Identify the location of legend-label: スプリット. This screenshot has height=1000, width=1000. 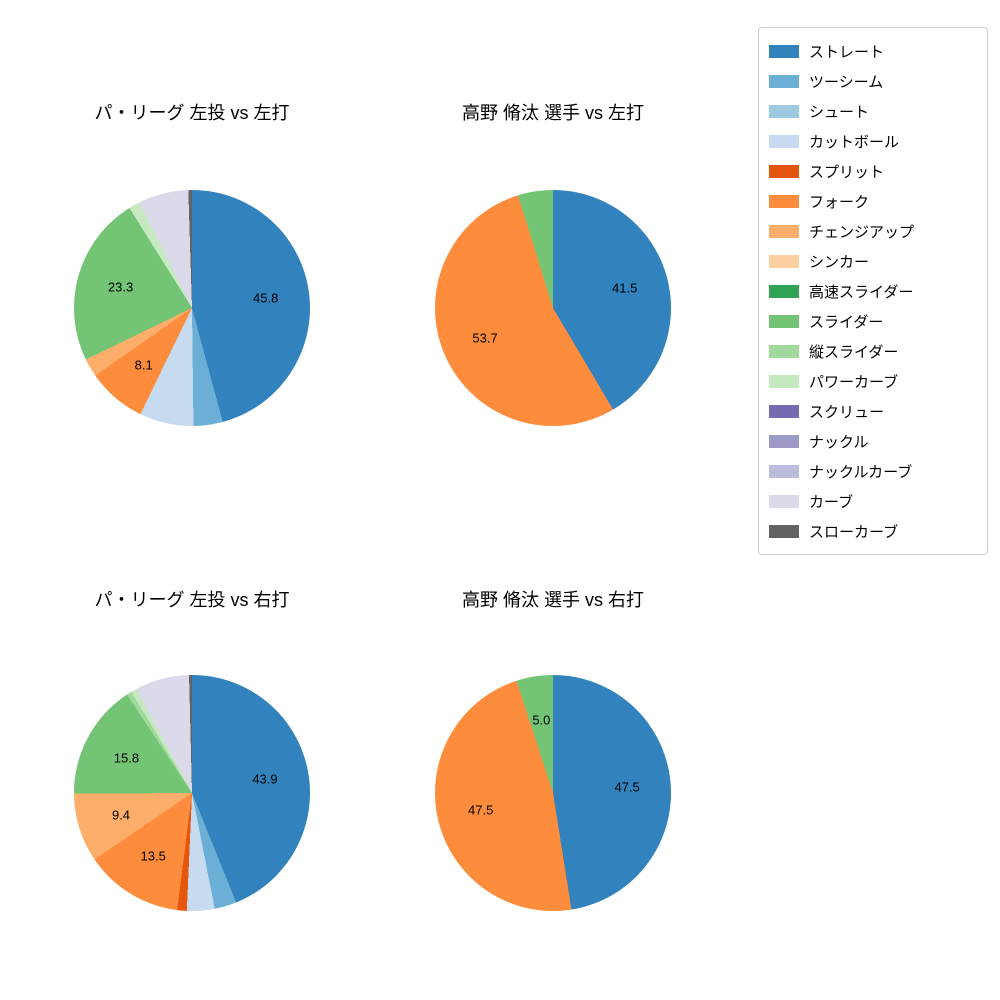
(847, 172).